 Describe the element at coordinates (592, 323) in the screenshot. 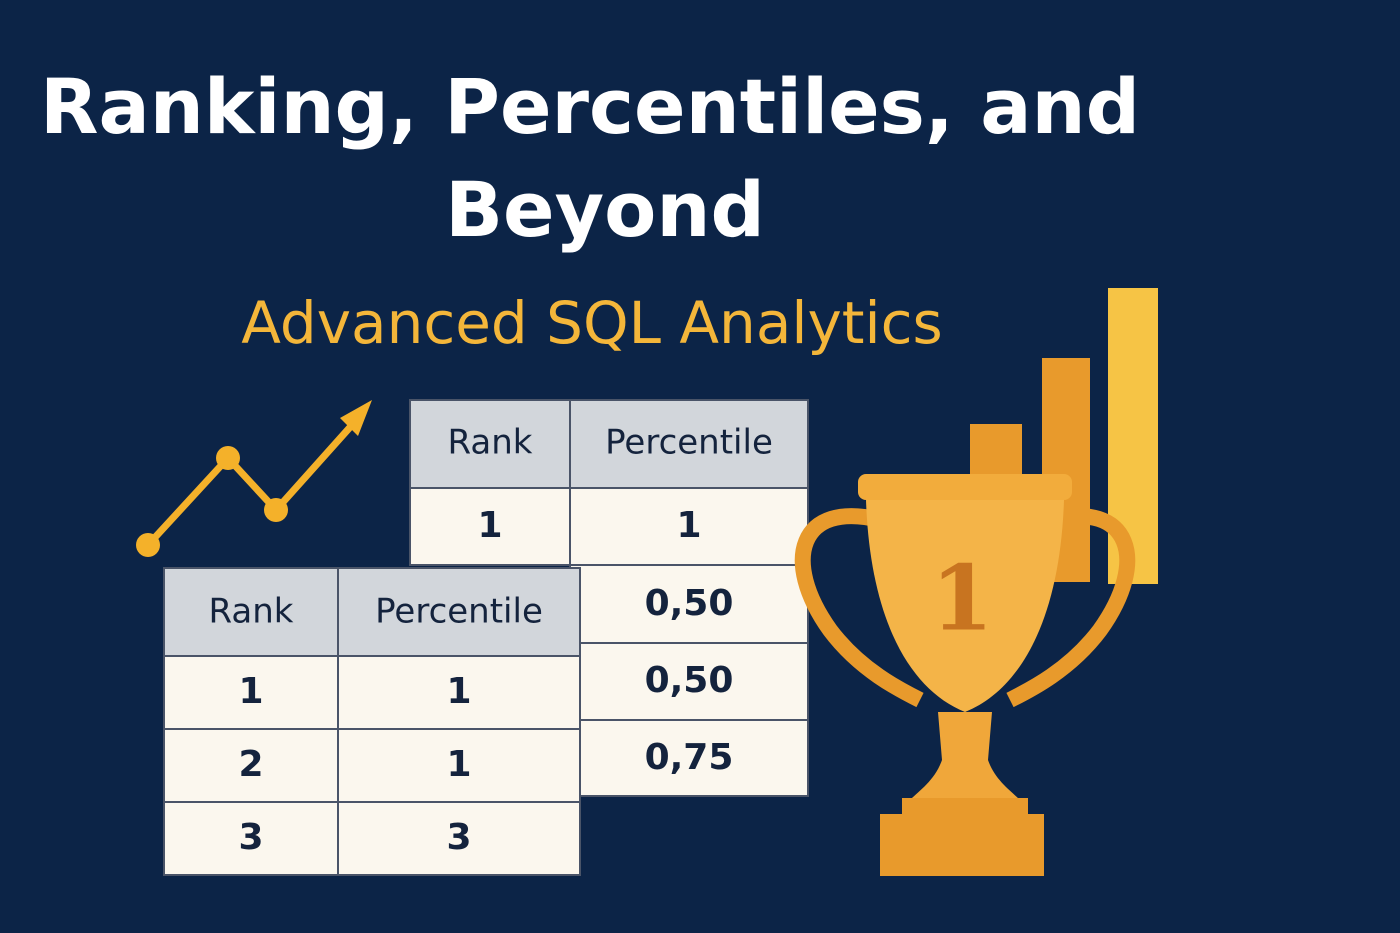

I see `subtitle: Advanced SQL Analytics` at that location.